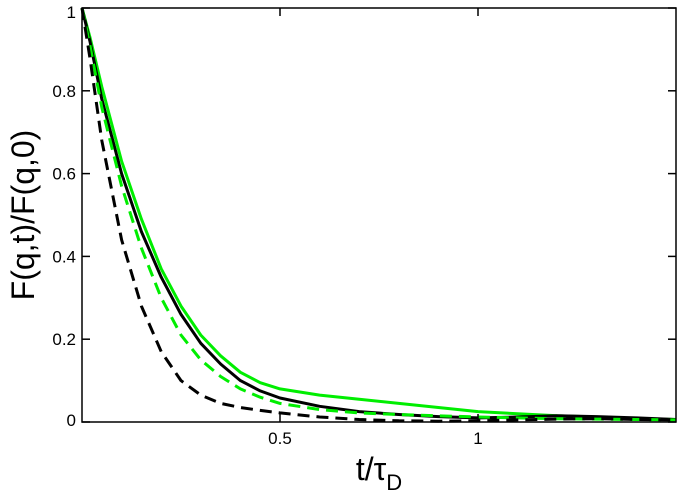  I want to click on x-axis-title-main: t/τ, so click(371, 469).